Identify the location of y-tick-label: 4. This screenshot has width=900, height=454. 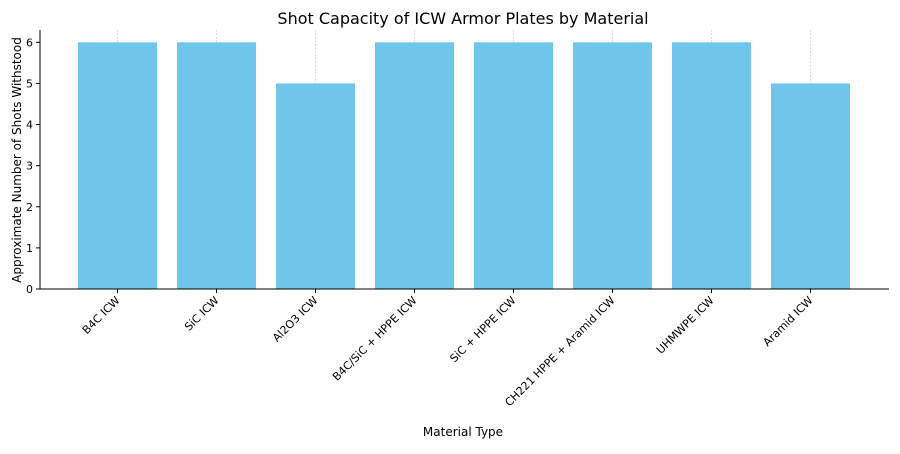
(29, 125).